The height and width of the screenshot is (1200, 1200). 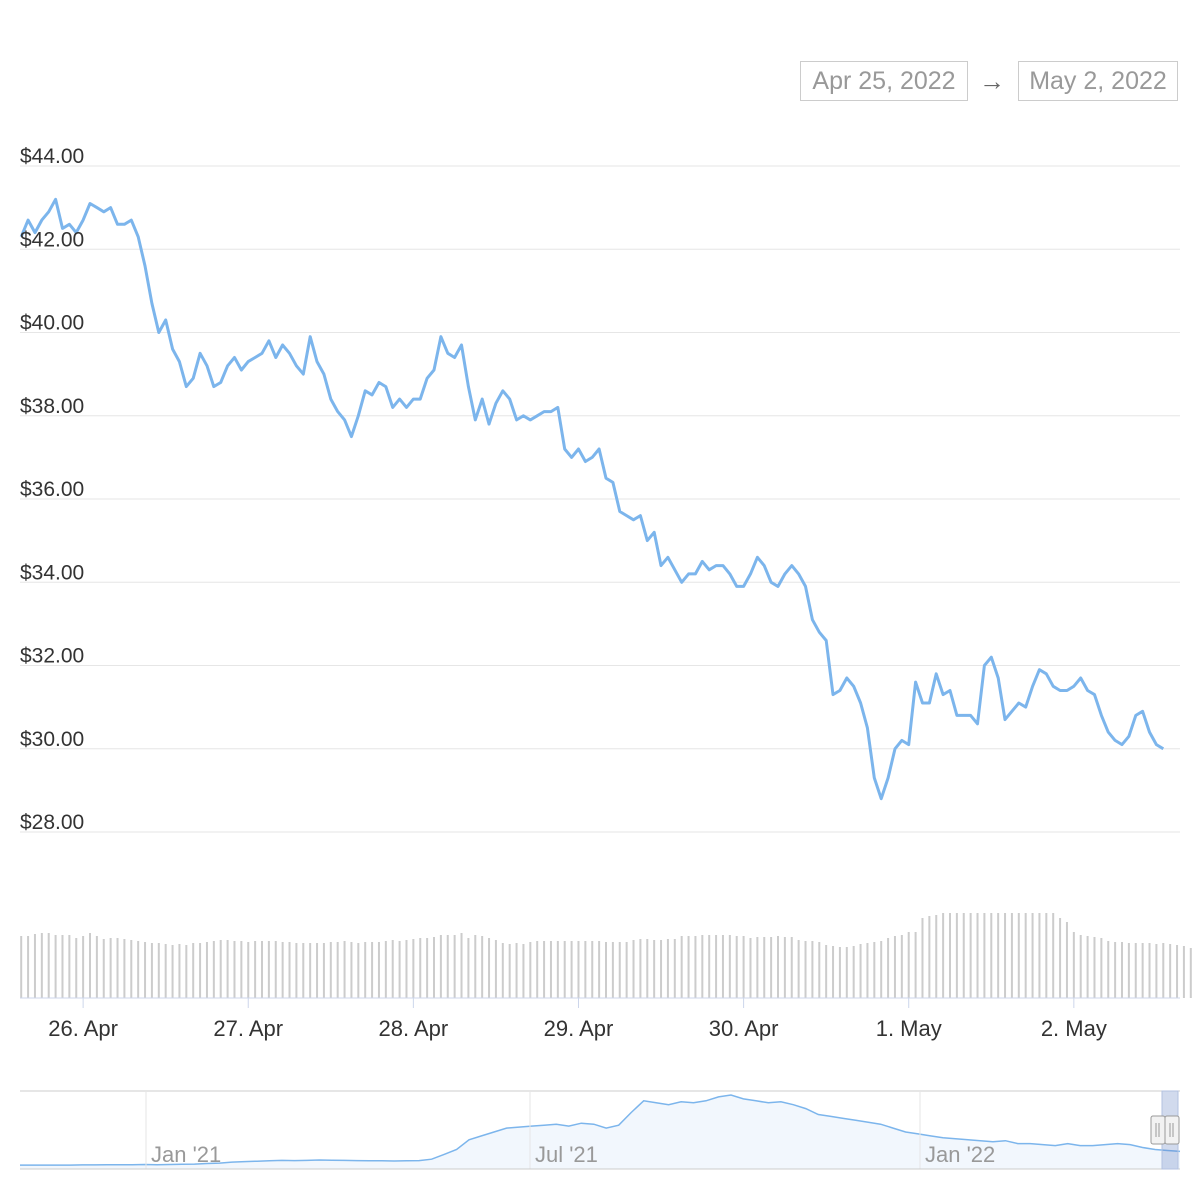 I want to click on y-tick-label: $38.00, so click(x=52, y=406).